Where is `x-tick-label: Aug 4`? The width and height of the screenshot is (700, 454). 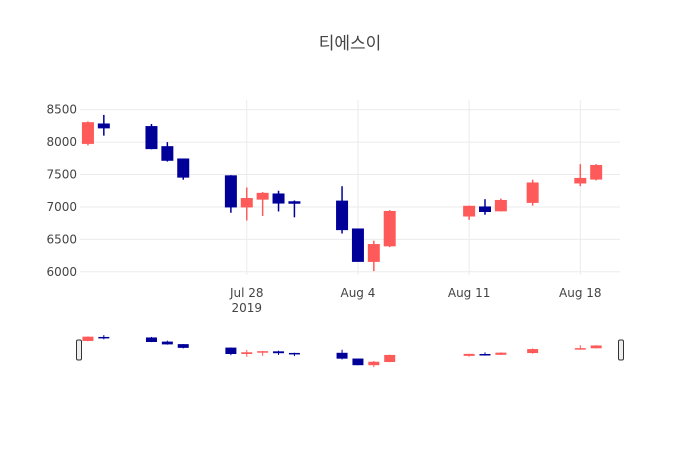
x-tick-label: Aug 4 is located at coordinates (357, 293).